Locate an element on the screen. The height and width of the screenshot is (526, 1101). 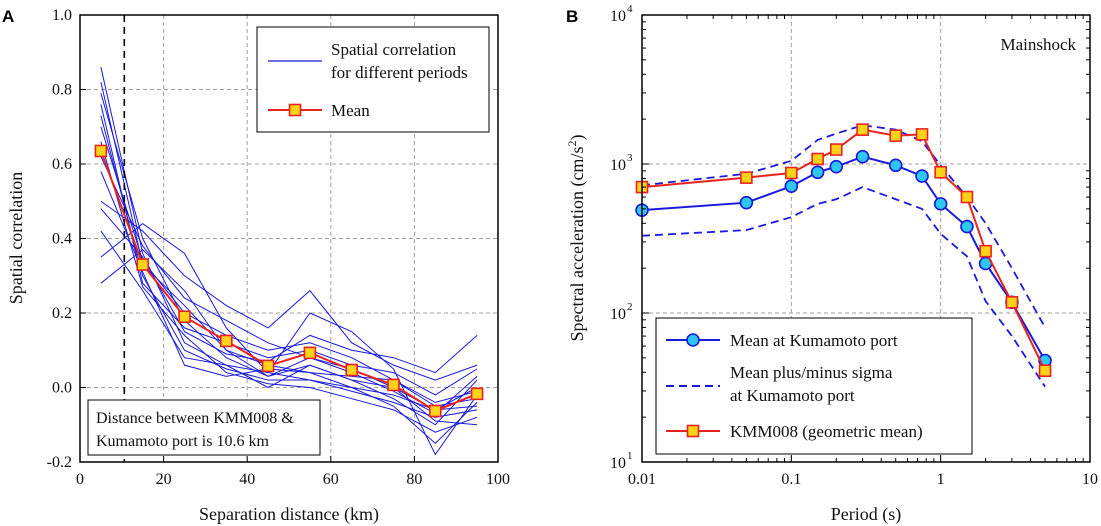
x-tick-label: 0.01 is located at coordinates (642, 479).